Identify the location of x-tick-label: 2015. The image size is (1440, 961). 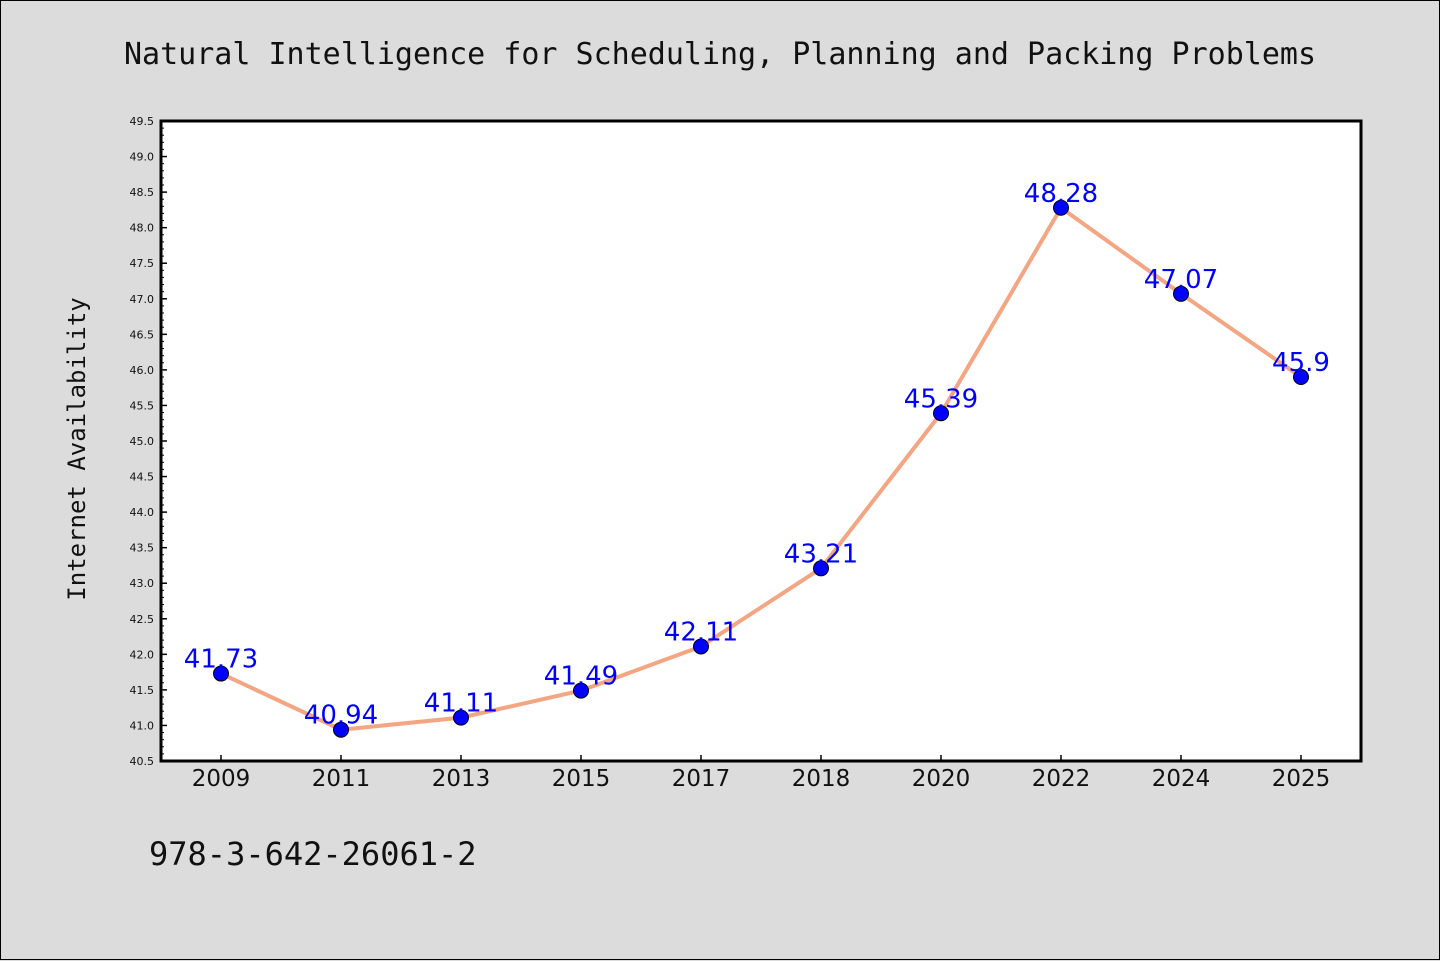
(581, 779).